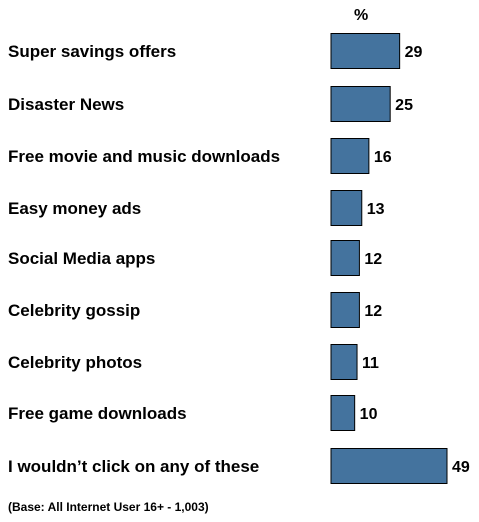  What do you see at coordinates (383, 157) in the screenshot?
I see `data-label: 16` at bounding box center [383, 157].